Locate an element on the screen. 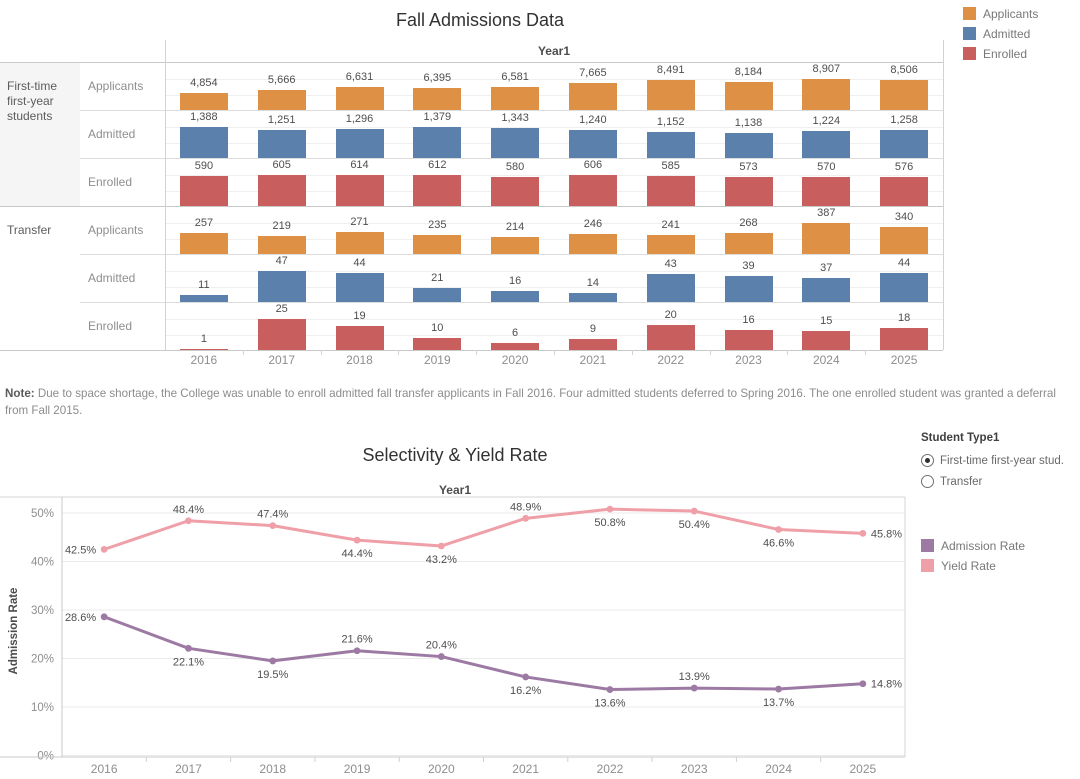 Image resolution: width=1080 pixels, height=779 pixels. year-tick-label: 2019 is located at coordinates (437, 360).